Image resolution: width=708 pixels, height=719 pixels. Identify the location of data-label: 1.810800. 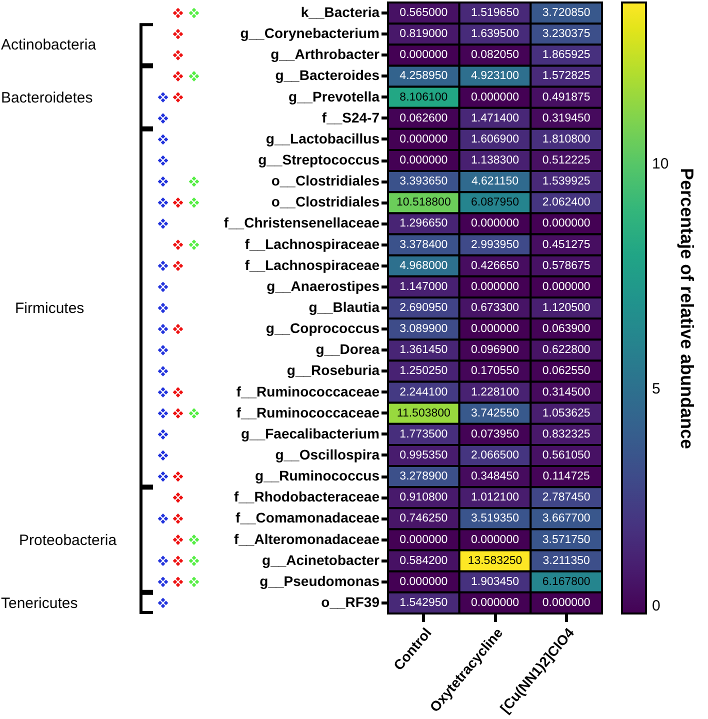
(566, 139).